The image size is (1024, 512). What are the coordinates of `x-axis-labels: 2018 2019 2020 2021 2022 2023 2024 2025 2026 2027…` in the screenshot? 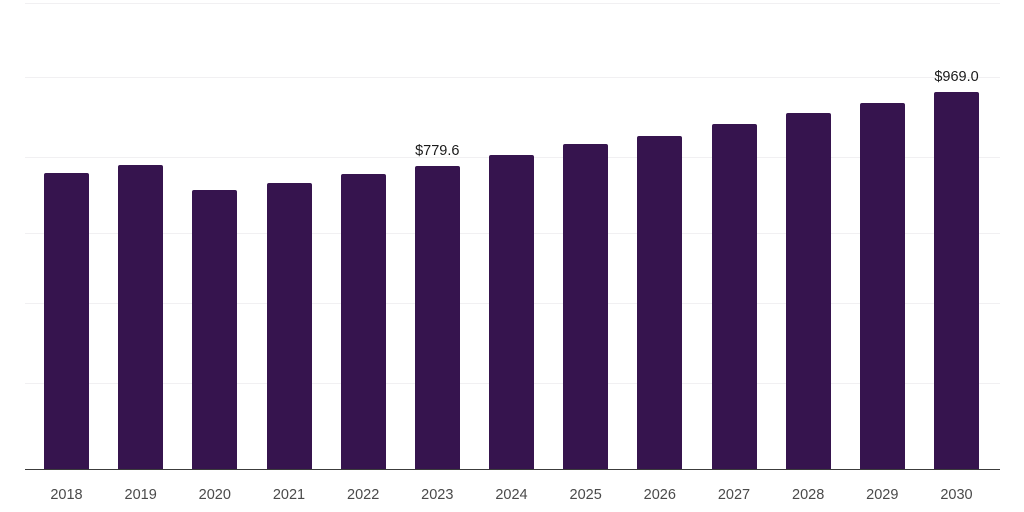 It's located at (512, 496).